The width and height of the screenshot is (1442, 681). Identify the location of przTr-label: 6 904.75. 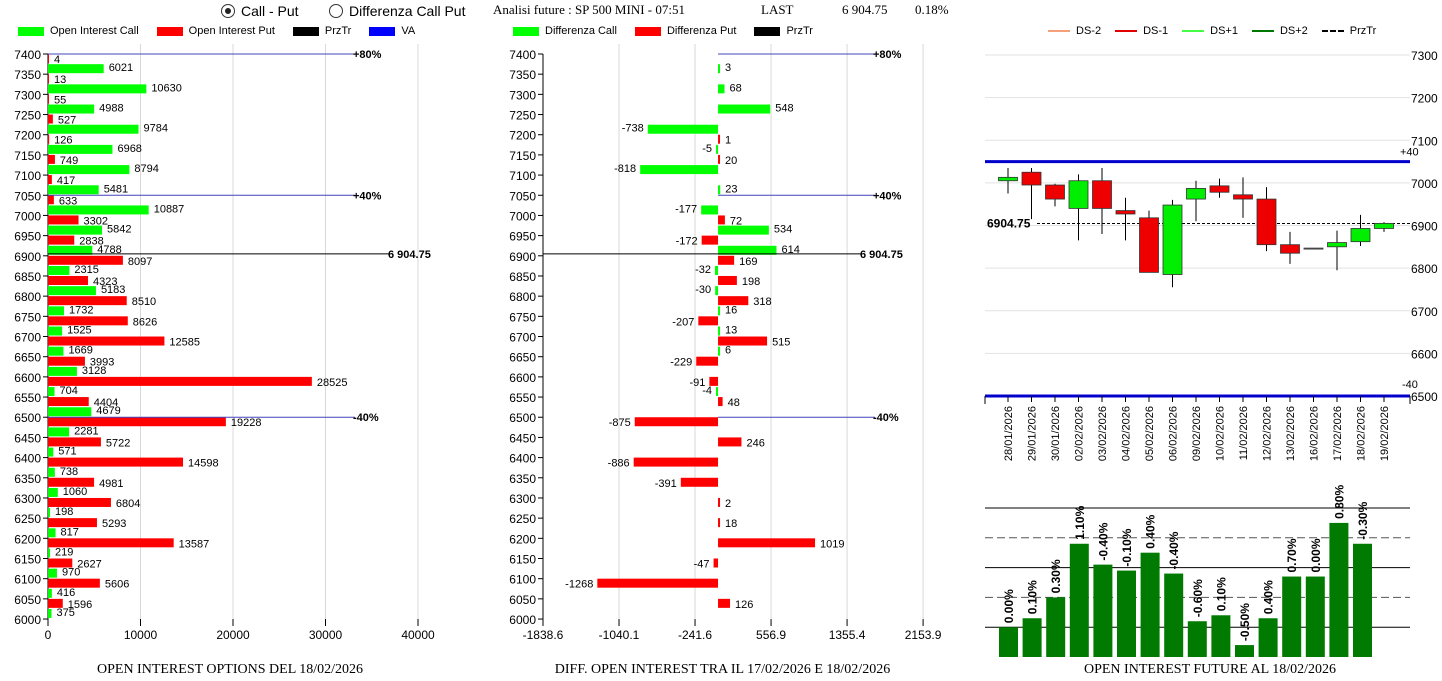
(881, 255).